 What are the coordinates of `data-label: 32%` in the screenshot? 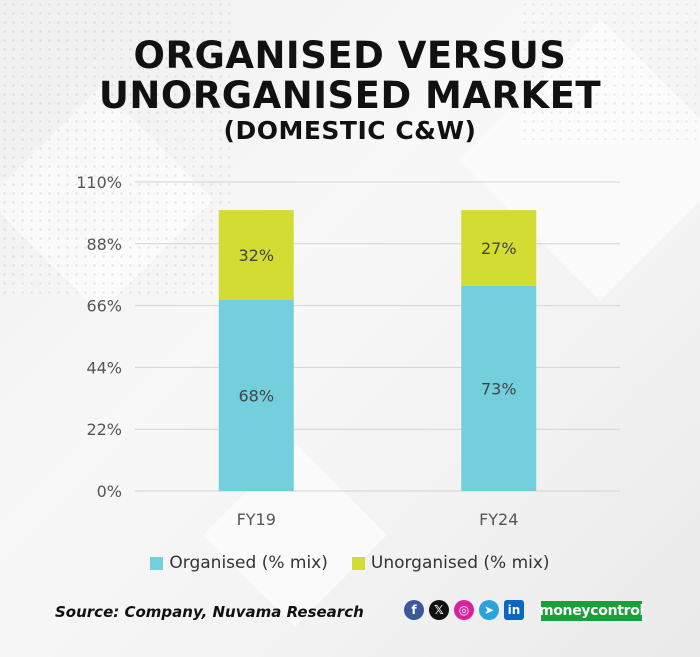 It's located at (256, 255).